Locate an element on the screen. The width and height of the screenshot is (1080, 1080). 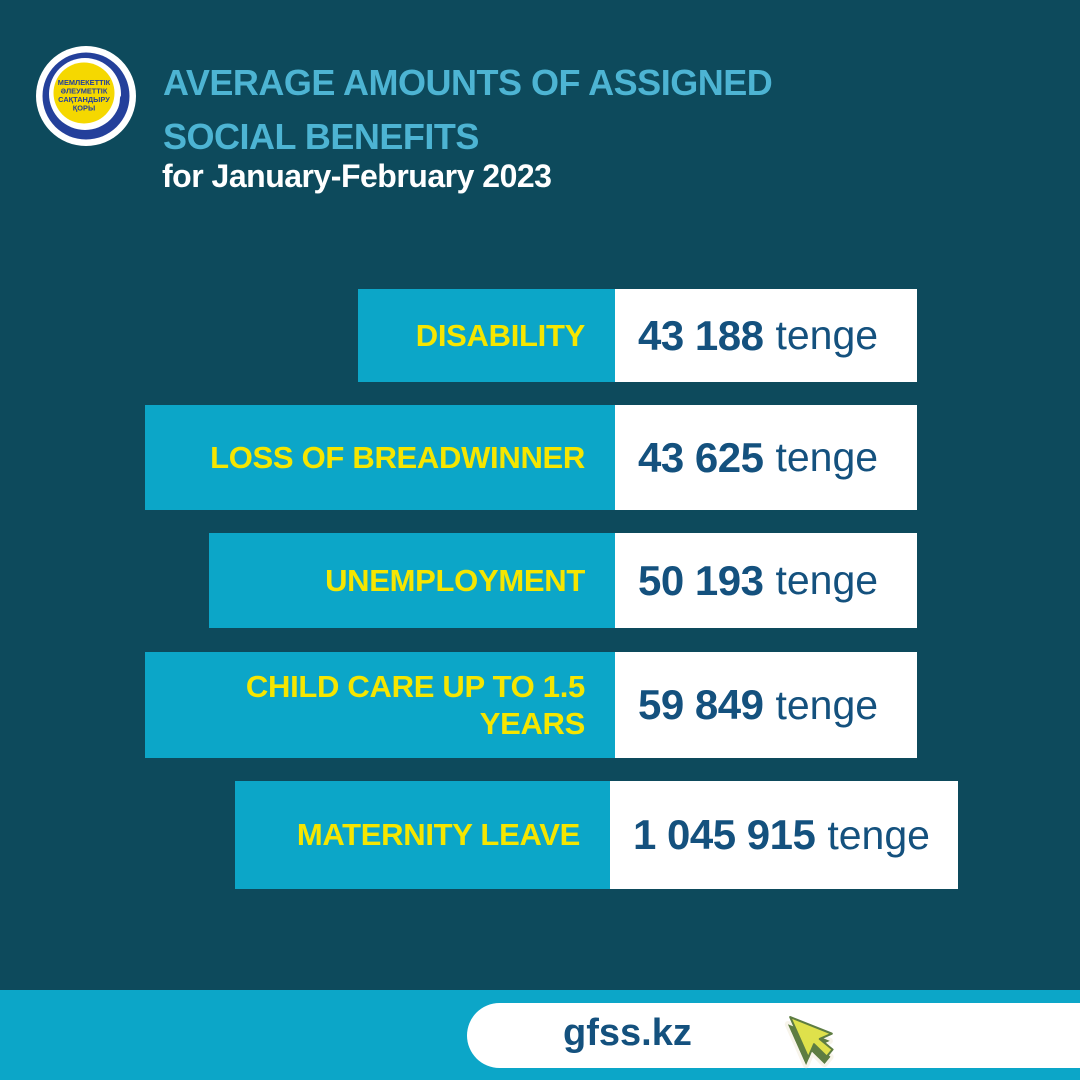
page-title-line2: SOCIAL BENEFITS is located at coordinates (321, 136).